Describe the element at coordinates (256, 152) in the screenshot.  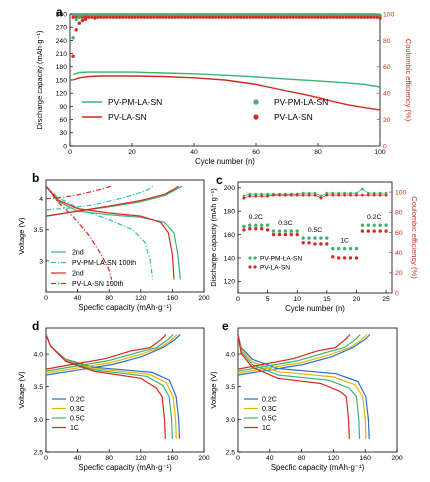
I see `x-tick-label: 60` at that location.